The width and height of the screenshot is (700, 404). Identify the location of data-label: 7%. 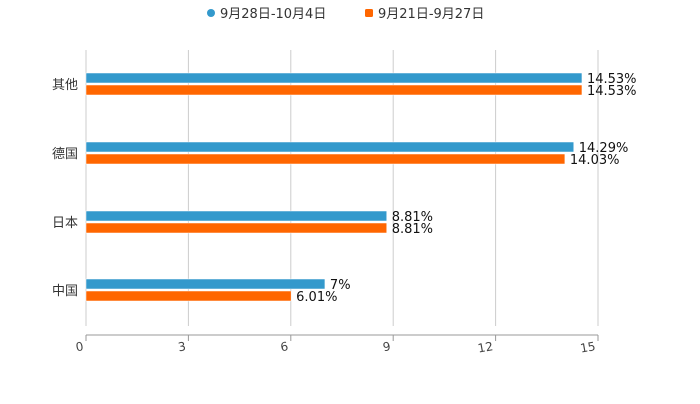
(340, 285).